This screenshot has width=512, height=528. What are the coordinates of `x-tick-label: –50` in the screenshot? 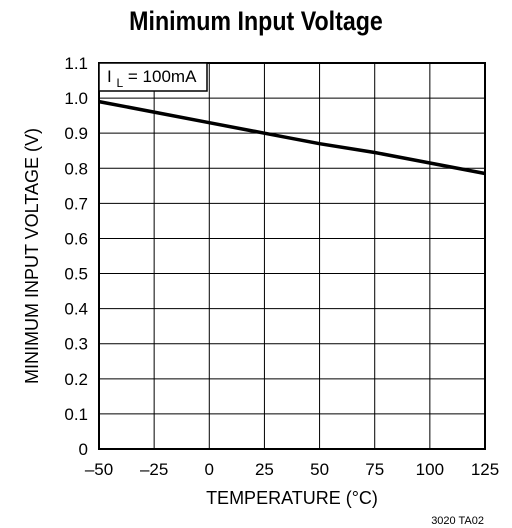 It's located at (99, 469).